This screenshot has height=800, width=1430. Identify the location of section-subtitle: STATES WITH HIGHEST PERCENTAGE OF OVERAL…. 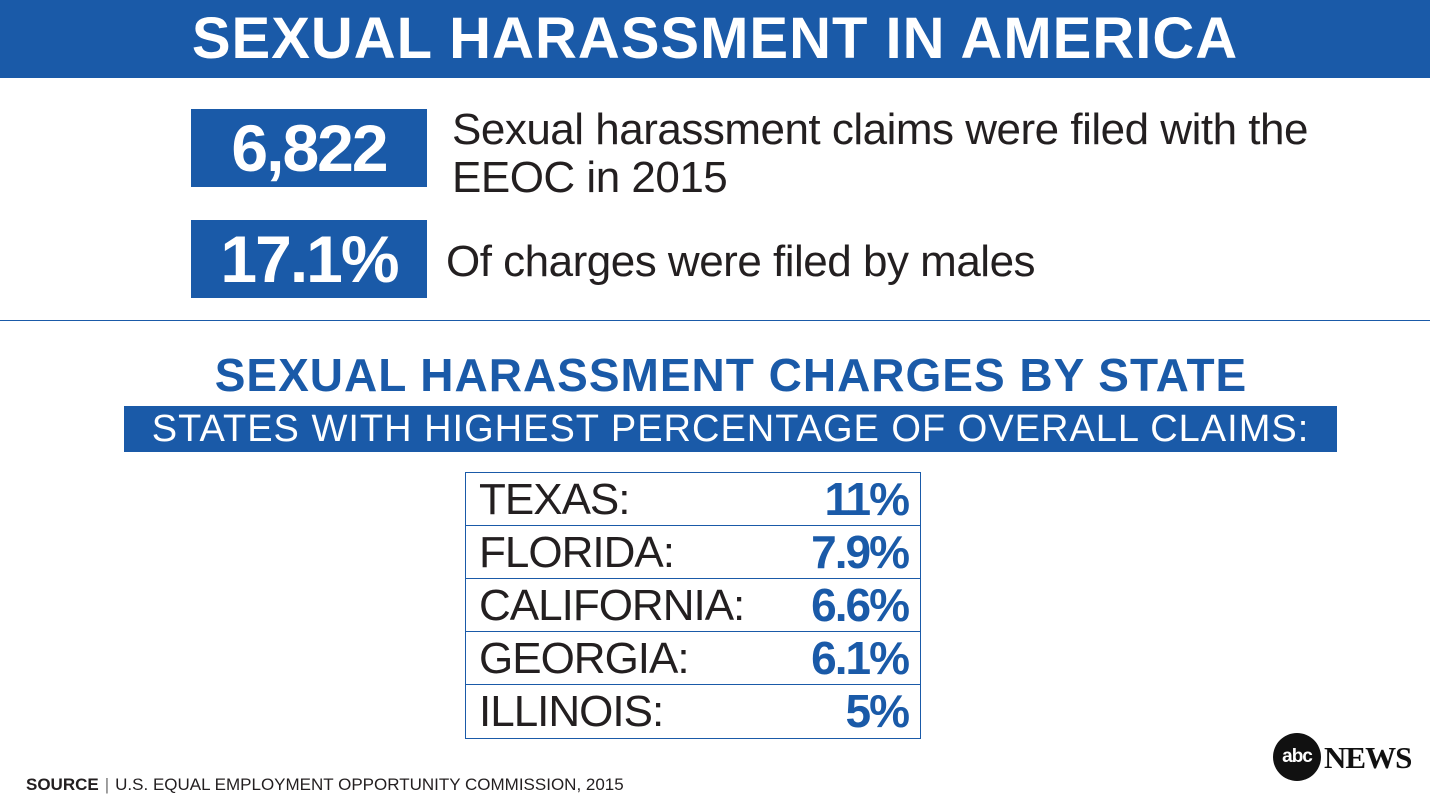
(730, 429).